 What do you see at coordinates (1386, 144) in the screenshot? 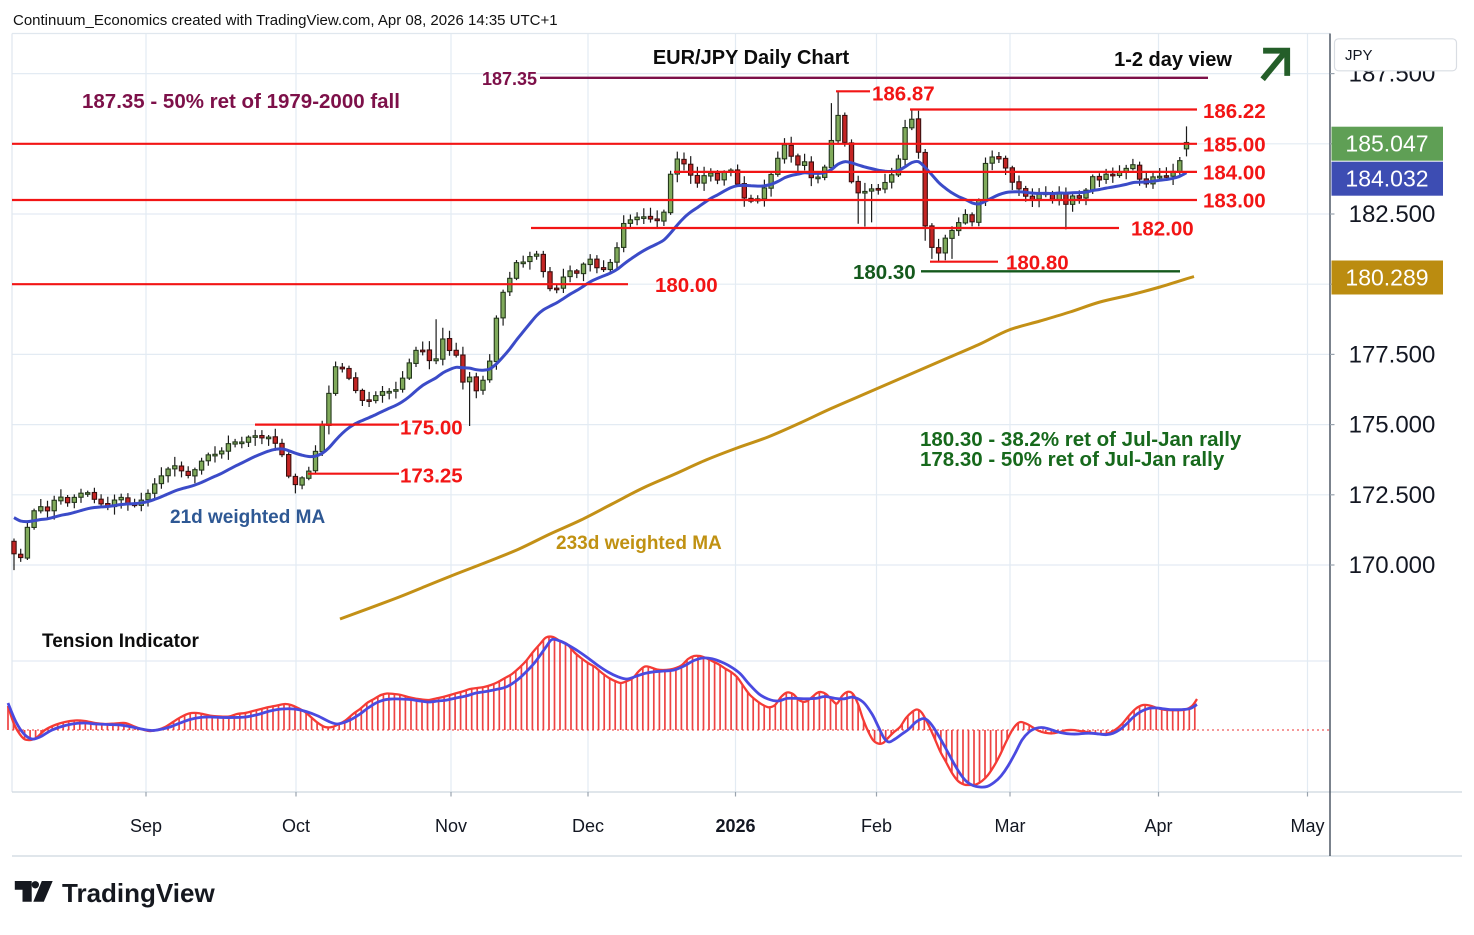
I see `svg-text: 185.047` at bounding box center [1386, 144].